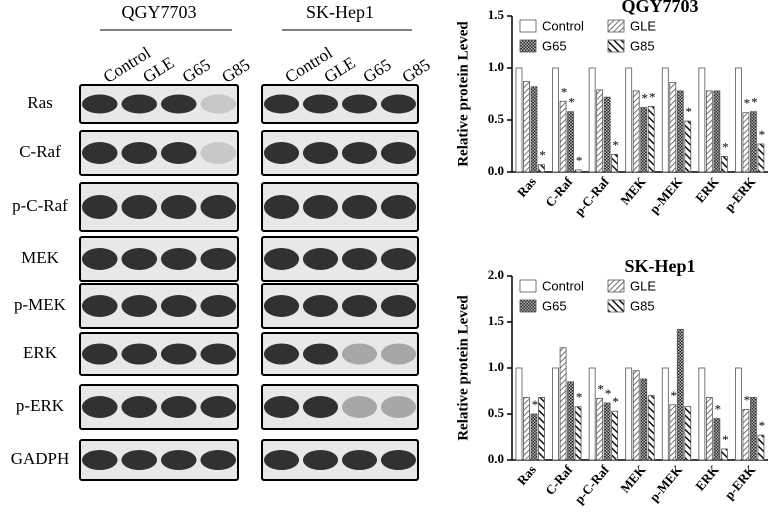 Image resolution: width=782 pixels, height=519 pixels. I want to click on x-tick-label: p-MEK, so click(665, 195).